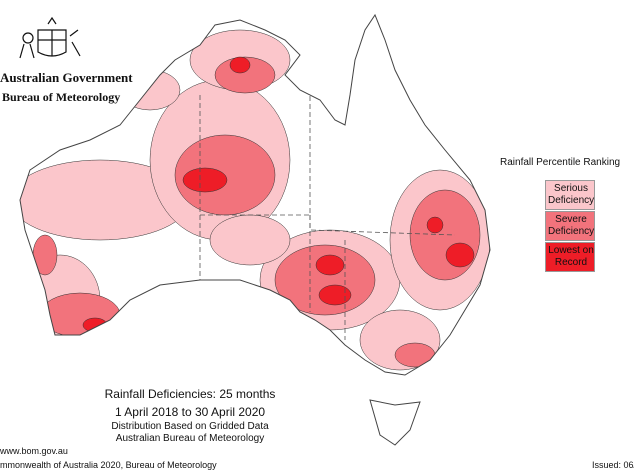 The height and width of the screenshot is (476, 634). I want to click on caption-note: Distribution Based on Gridded Data, so click(190, 426).